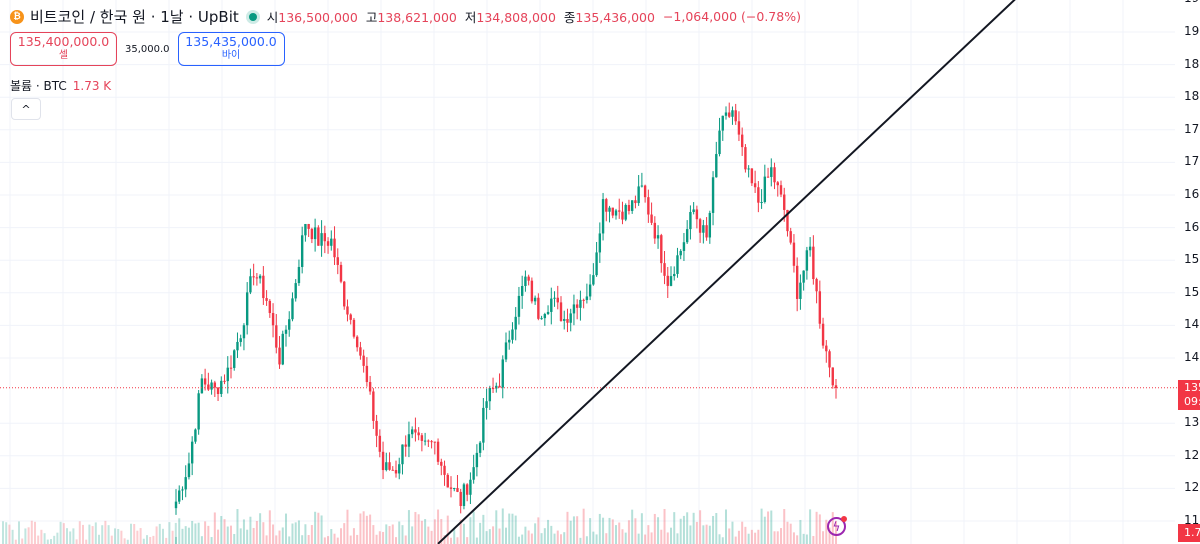 This screenshot has width=1200, height=544. Describe the element at coordinates (1192, 357) in the screenshot. I see `price-axis-tick: 140` at that location.